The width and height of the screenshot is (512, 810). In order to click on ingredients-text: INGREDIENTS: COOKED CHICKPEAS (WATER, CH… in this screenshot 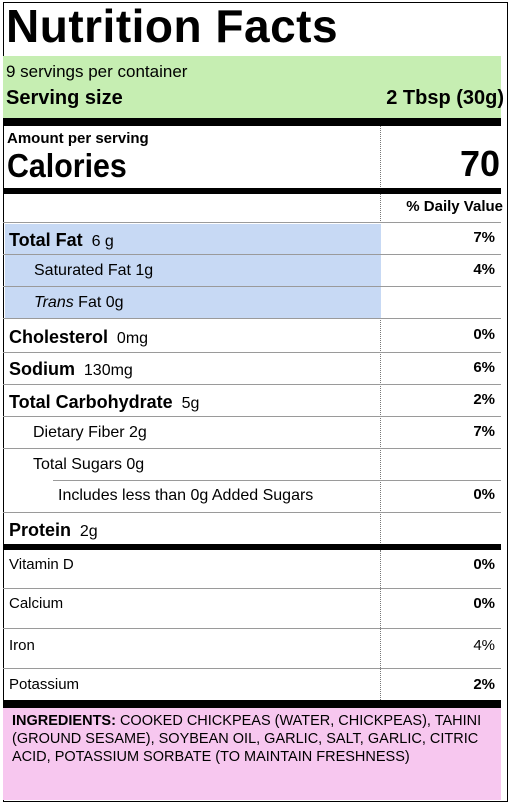, I will do `click(247, 739)`.